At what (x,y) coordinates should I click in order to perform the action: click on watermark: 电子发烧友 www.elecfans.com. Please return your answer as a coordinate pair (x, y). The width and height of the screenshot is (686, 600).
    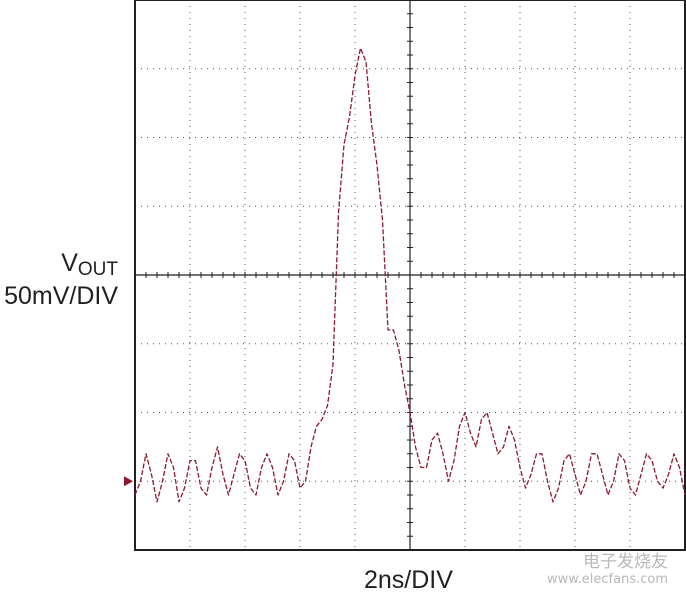
    Looking at the image, I should click on (607, 569).